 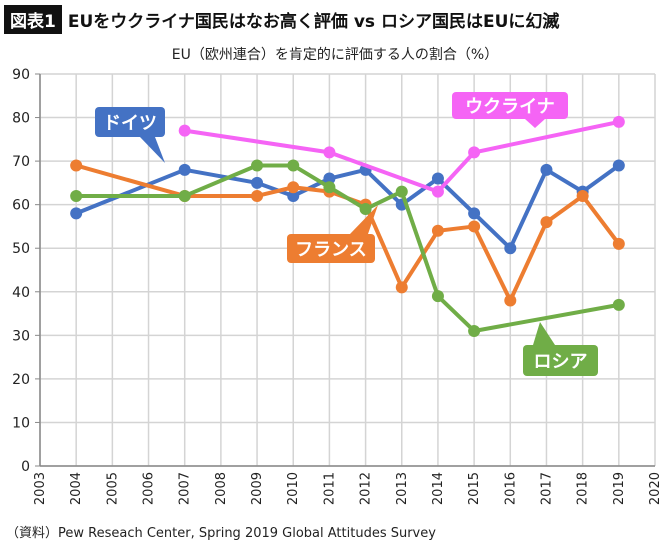 I want to click on series-label: ウクライナ, so click(x=510, y=107).